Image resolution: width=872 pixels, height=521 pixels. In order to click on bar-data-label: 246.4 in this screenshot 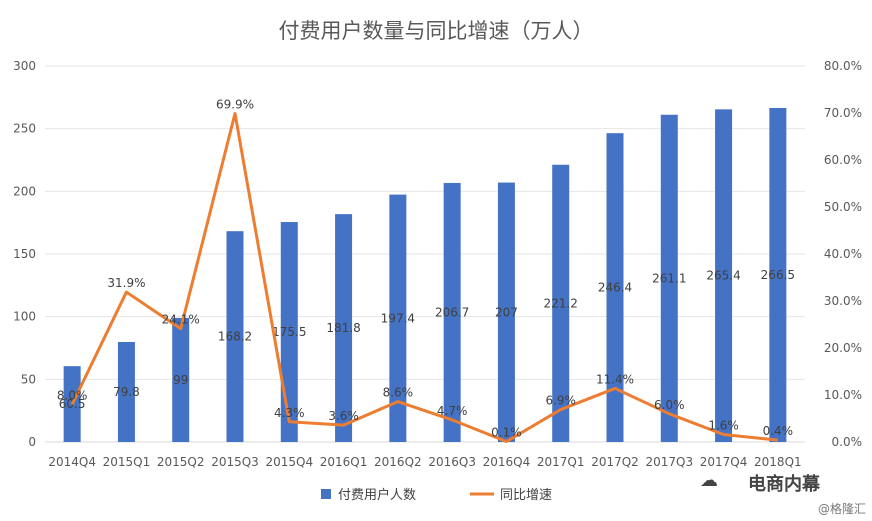, I will do `click(615, 288)`.